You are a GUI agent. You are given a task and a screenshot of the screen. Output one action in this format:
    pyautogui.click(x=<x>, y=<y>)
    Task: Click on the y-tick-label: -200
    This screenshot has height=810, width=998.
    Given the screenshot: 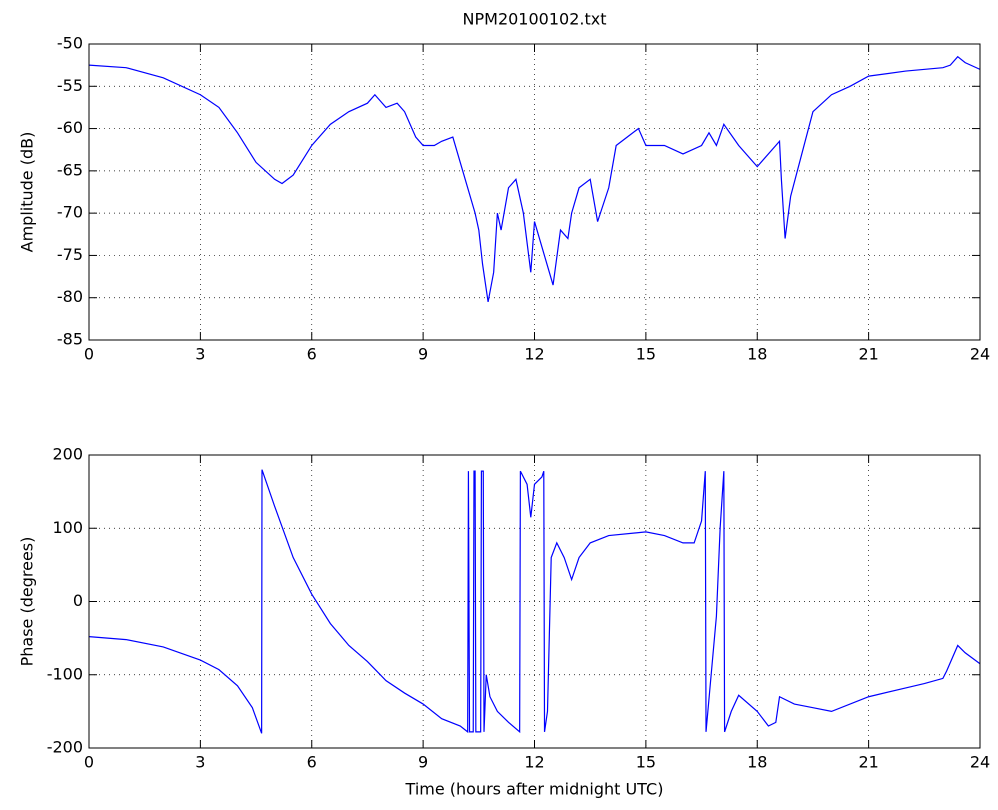 What is the action you would take?
    pyautogui.click(x=65, y=747)
    